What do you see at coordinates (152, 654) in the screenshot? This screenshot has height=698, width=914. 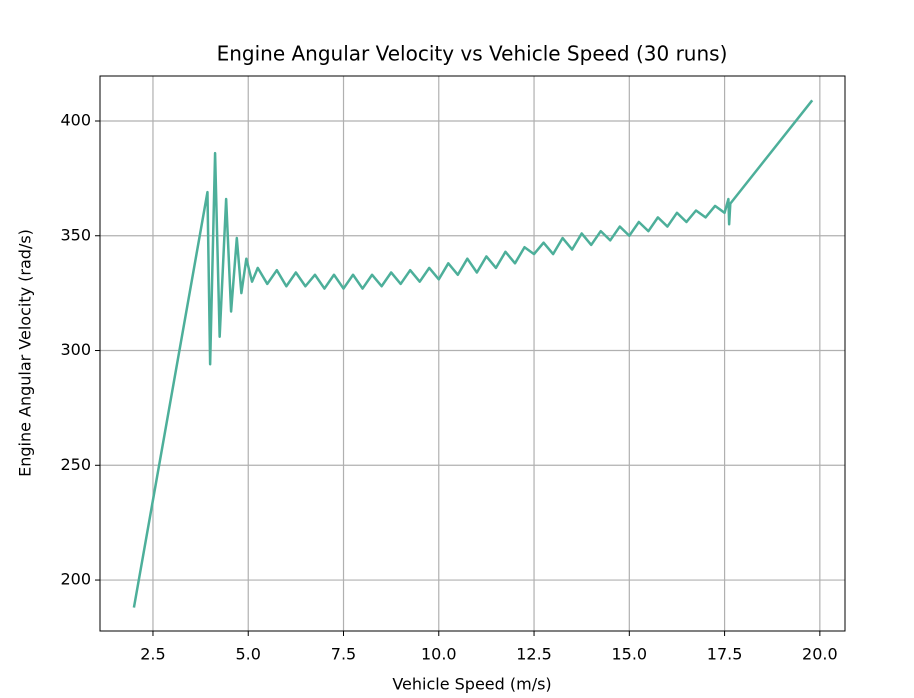 I see `x-tick-label: 2.5` at bounding box center [152, 654].